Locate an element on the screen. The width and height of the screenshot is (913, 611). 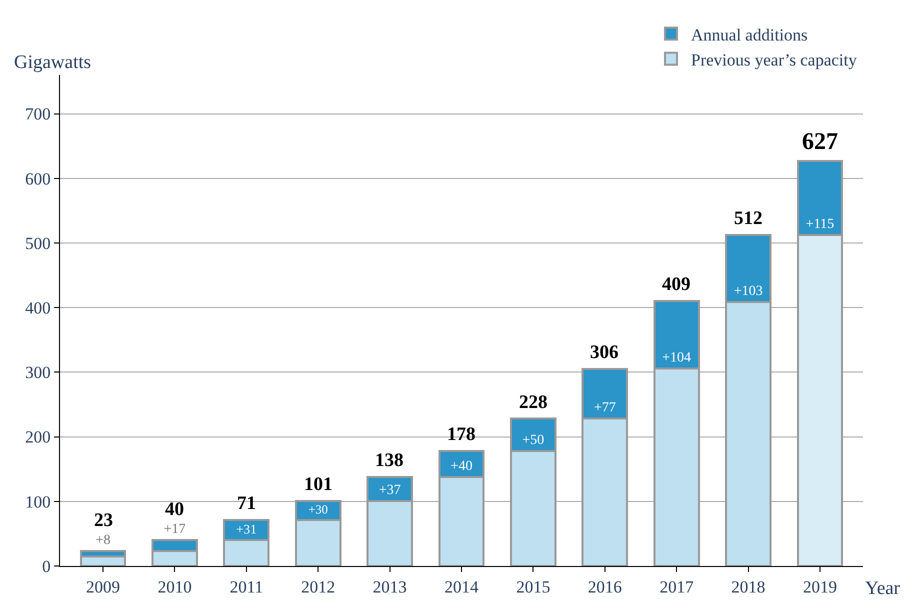
x-tick-label: 2016 is located at coordinates (605, 586).